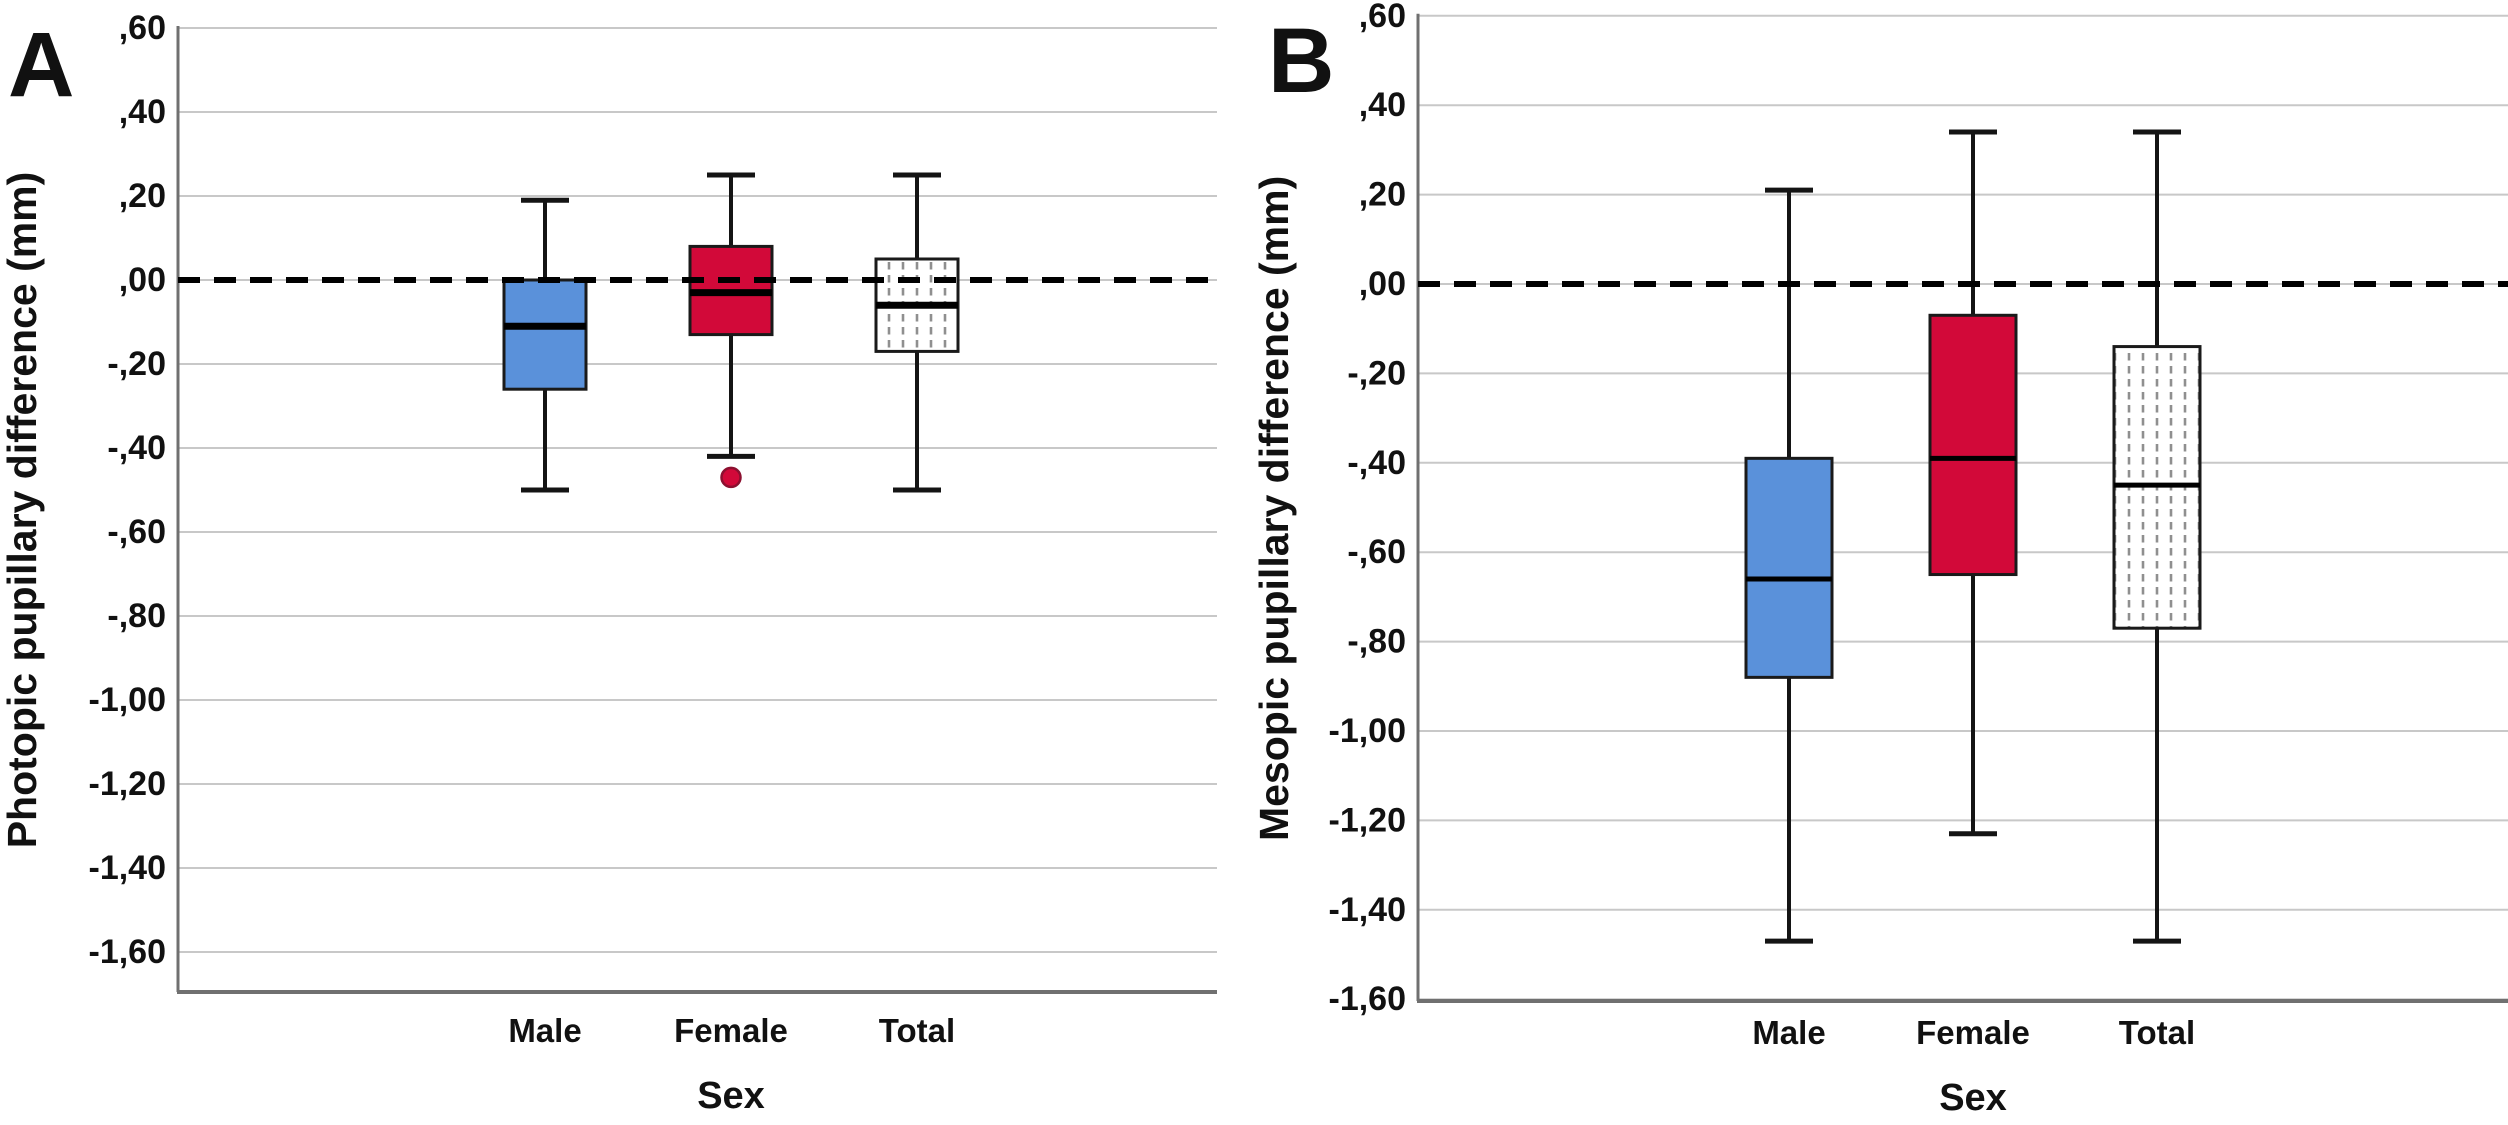 This screenshot has width=2508, height=1125. Describe the element at coordinates (731, 477) in the screenshot. I see `outlier-point` at that location.